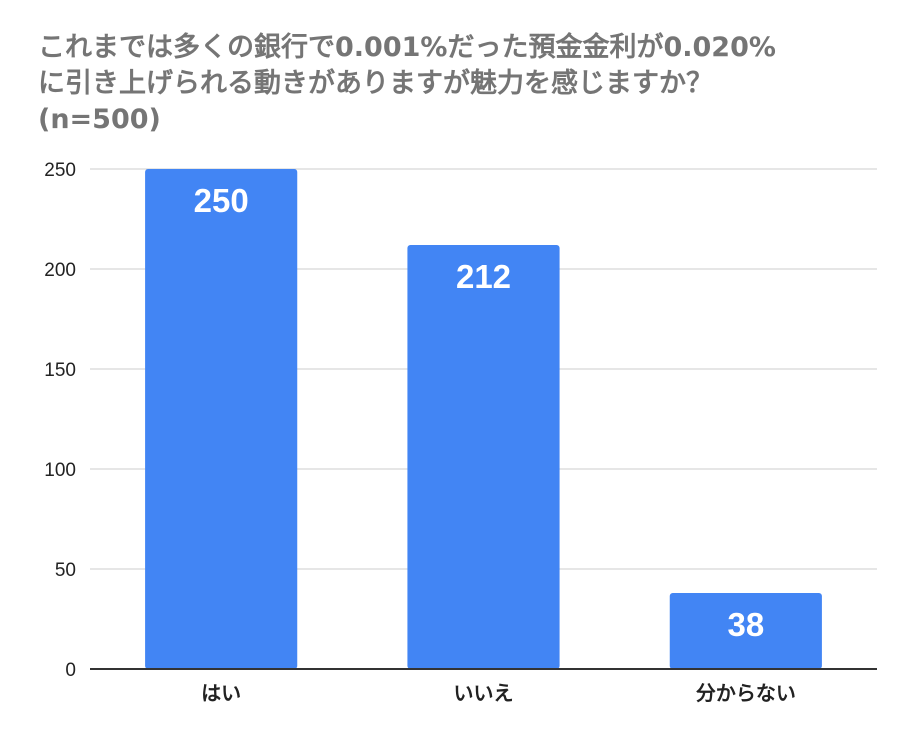  What do you see at coordinates (60, 270) in the screenshot?
I see `y-tick-label: 200` at bounding box center [60, 270].